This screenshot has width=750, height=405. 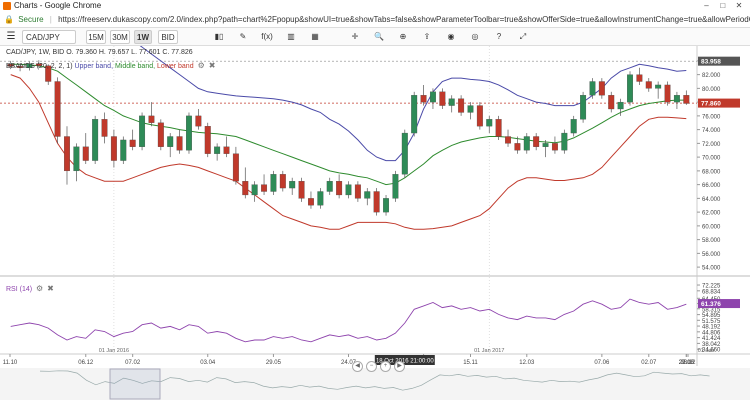 I want to click on help-icon: ?, so click(x=499, y=36).